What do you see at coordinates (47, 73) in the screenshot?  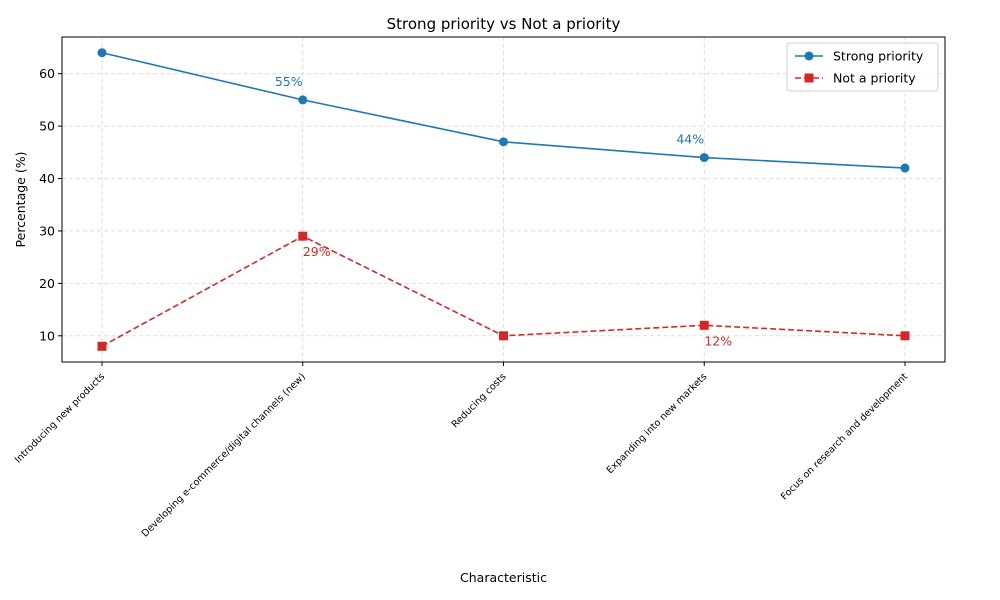 I see `y-tick-label: 60` at bounding box center [47, 73].